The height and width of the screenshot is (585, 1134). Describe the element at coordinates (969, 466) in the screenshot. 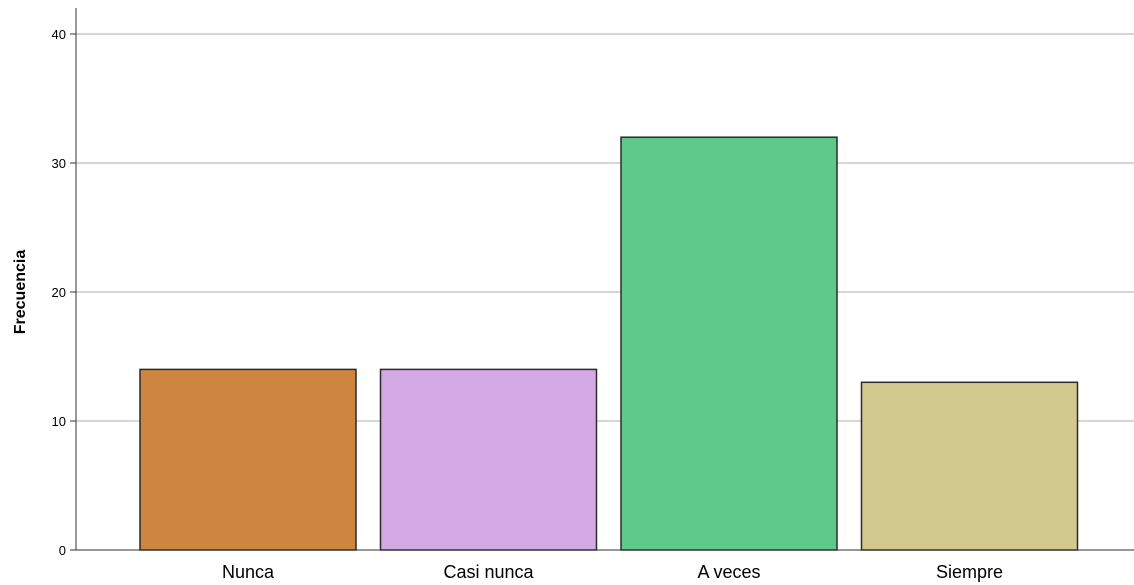

I see `bar-siempre` at that location.